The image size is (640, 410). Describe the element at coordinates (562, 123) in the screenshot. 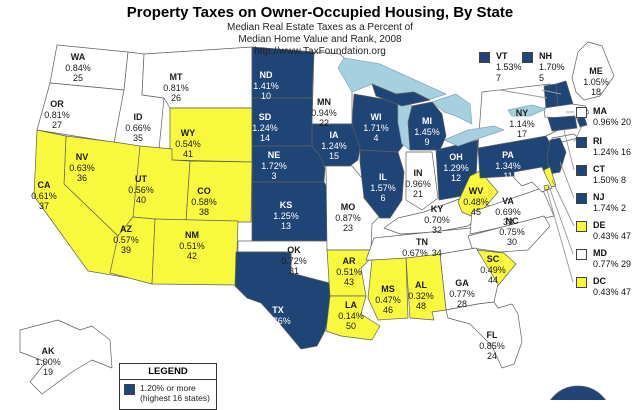

I see `state-ct` at that location.